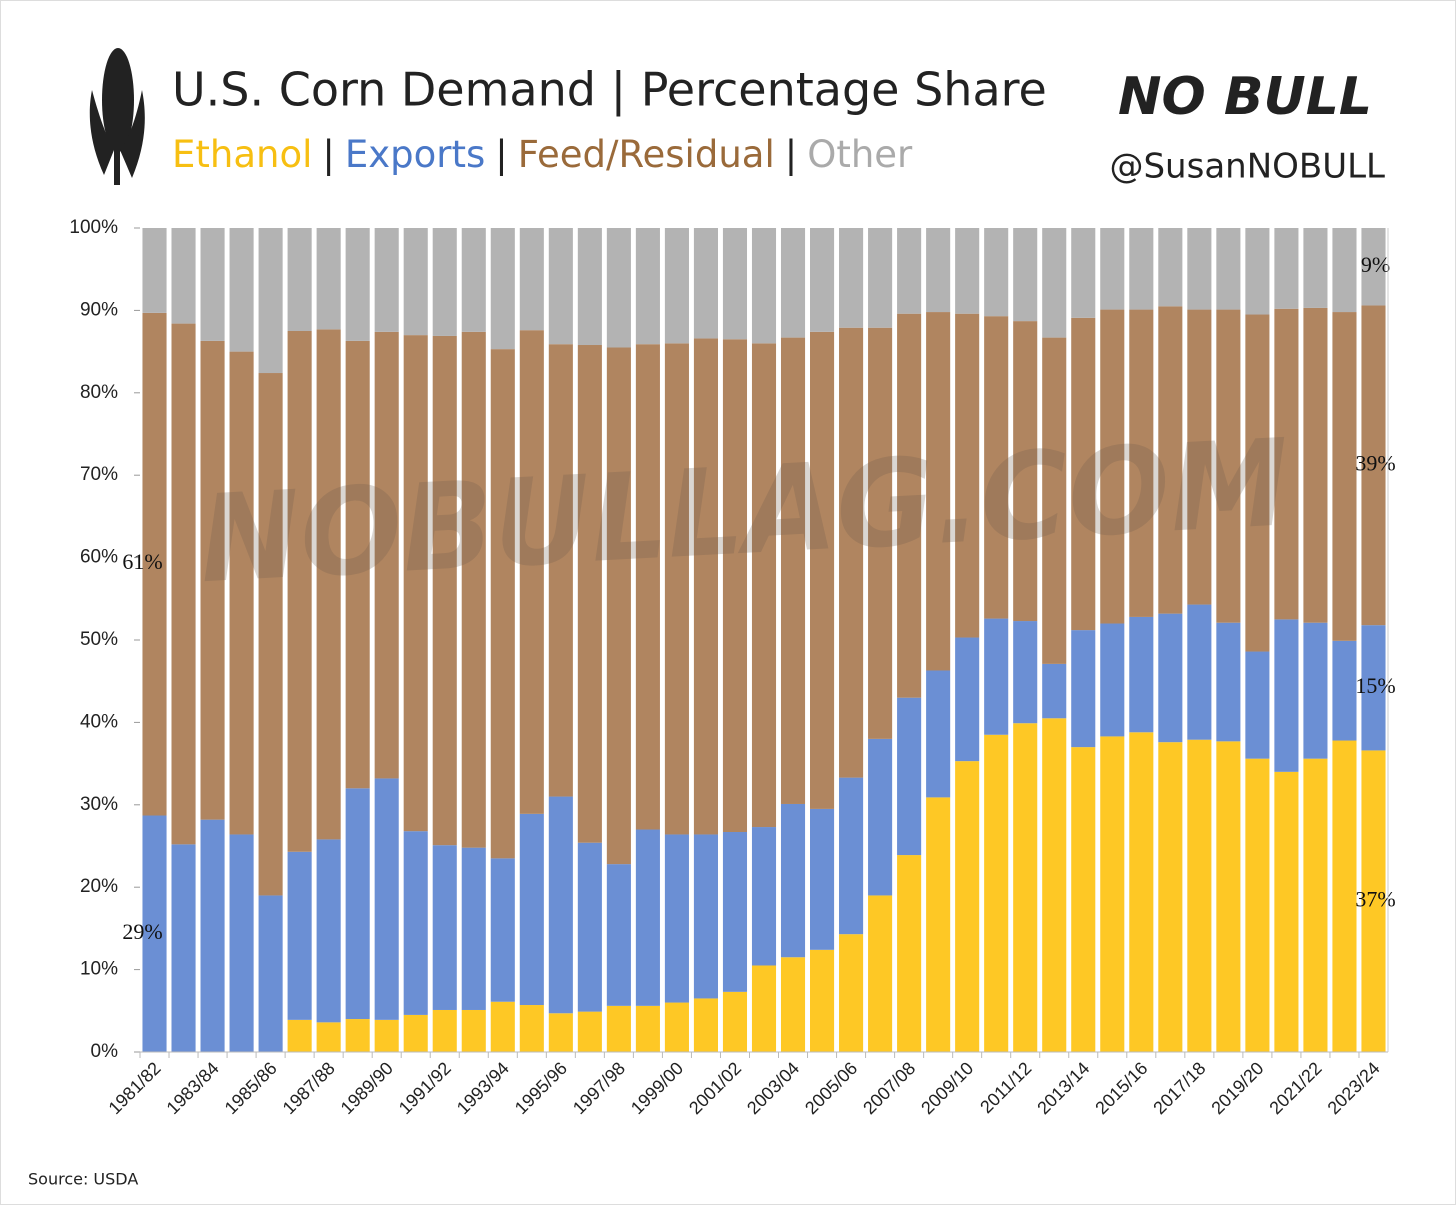 This screenshot has height=1205, width=1456. What do you see at coordinates (105, 1051) in the screenshot?
I see `y-tick-label: 0%` at bounding box center [105, 1051].